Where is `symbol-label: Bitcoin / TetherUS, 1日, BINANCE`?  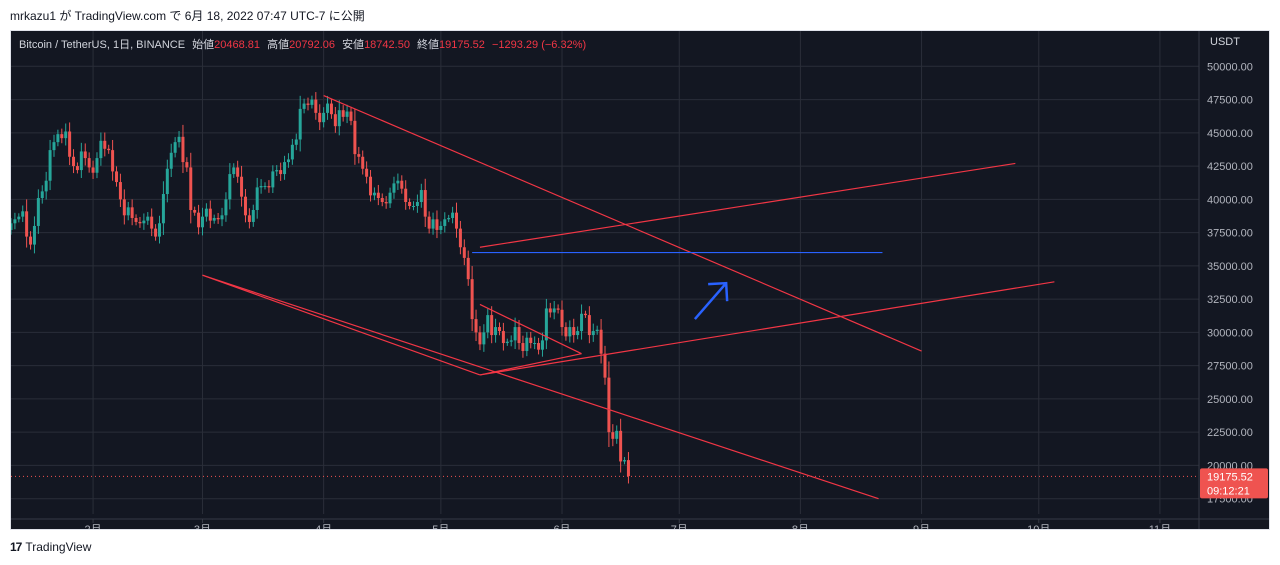
symbol-label: Bitcoin / TetherUS, 1日, BINANCE is located at coordinates (102, 45).